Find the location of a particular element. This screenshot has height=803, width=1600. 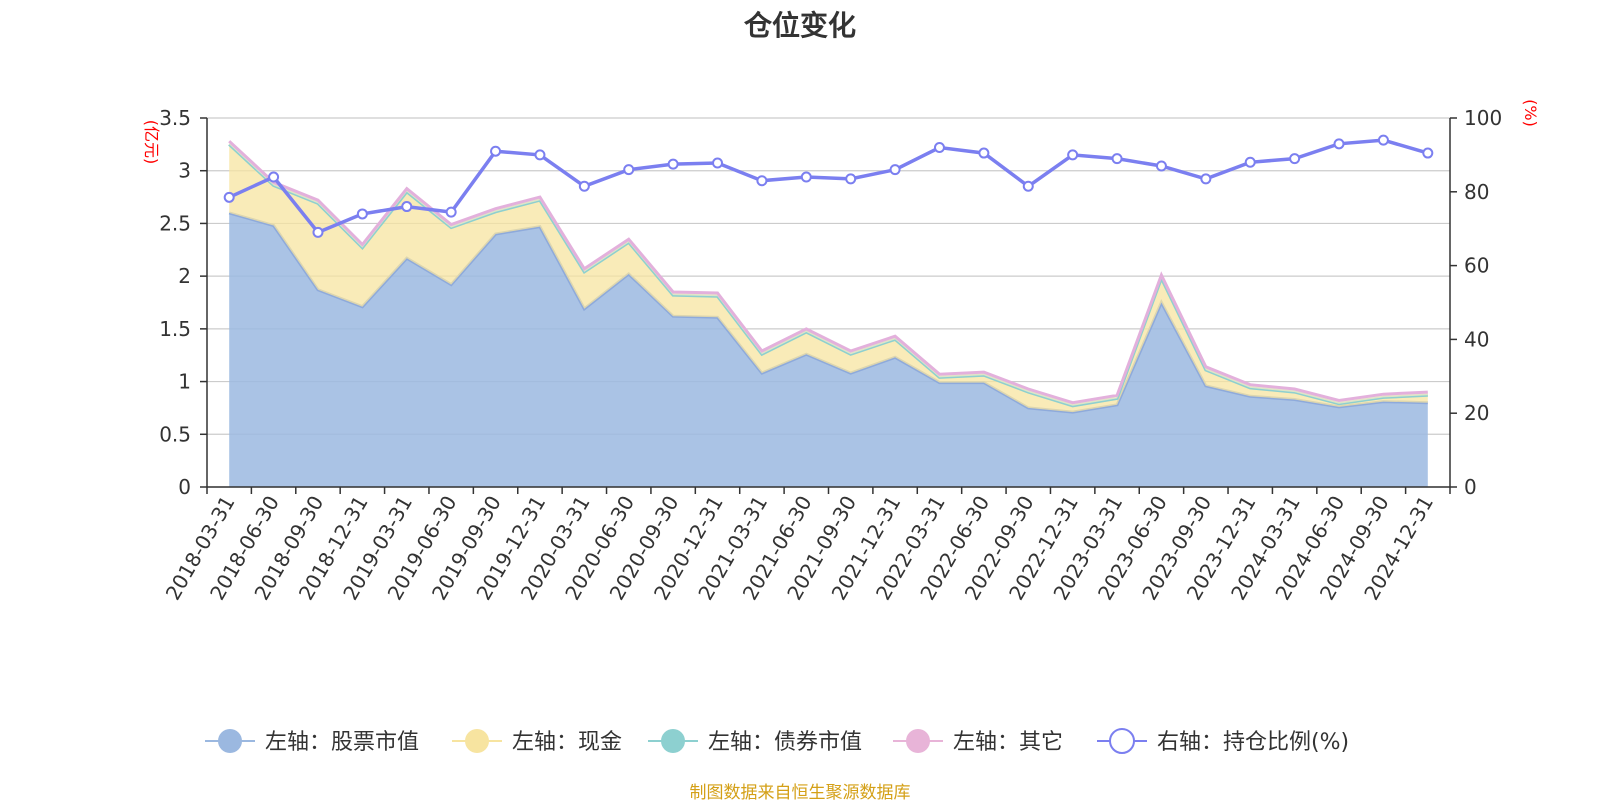

right-axis-tick-label: 0 is located at coordinates (1470, 487).